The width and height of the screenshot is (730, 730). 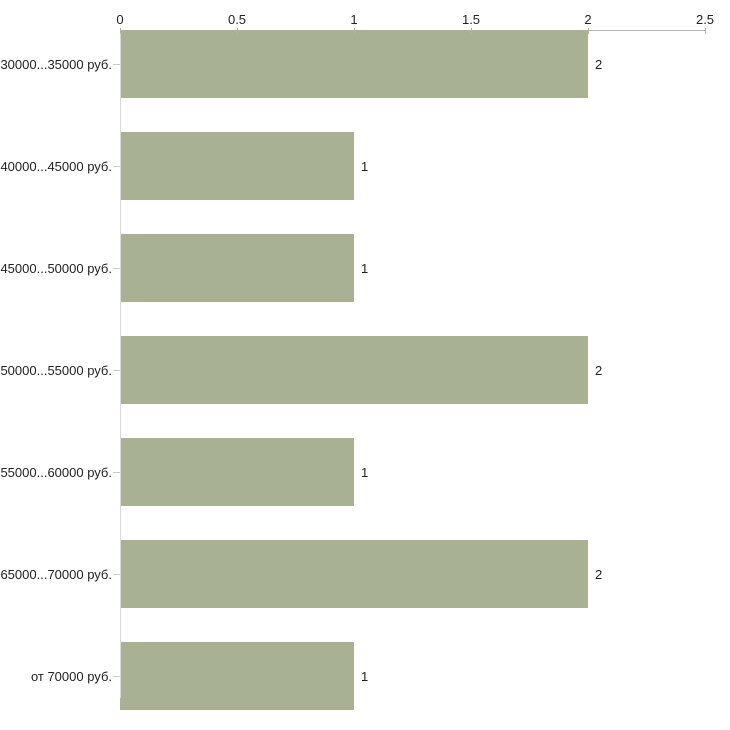 What do you see at coordinates (56, 166) in the screenshot?
I see `category-label: 40000...45000 руб.` at bounding box center [56, 166].